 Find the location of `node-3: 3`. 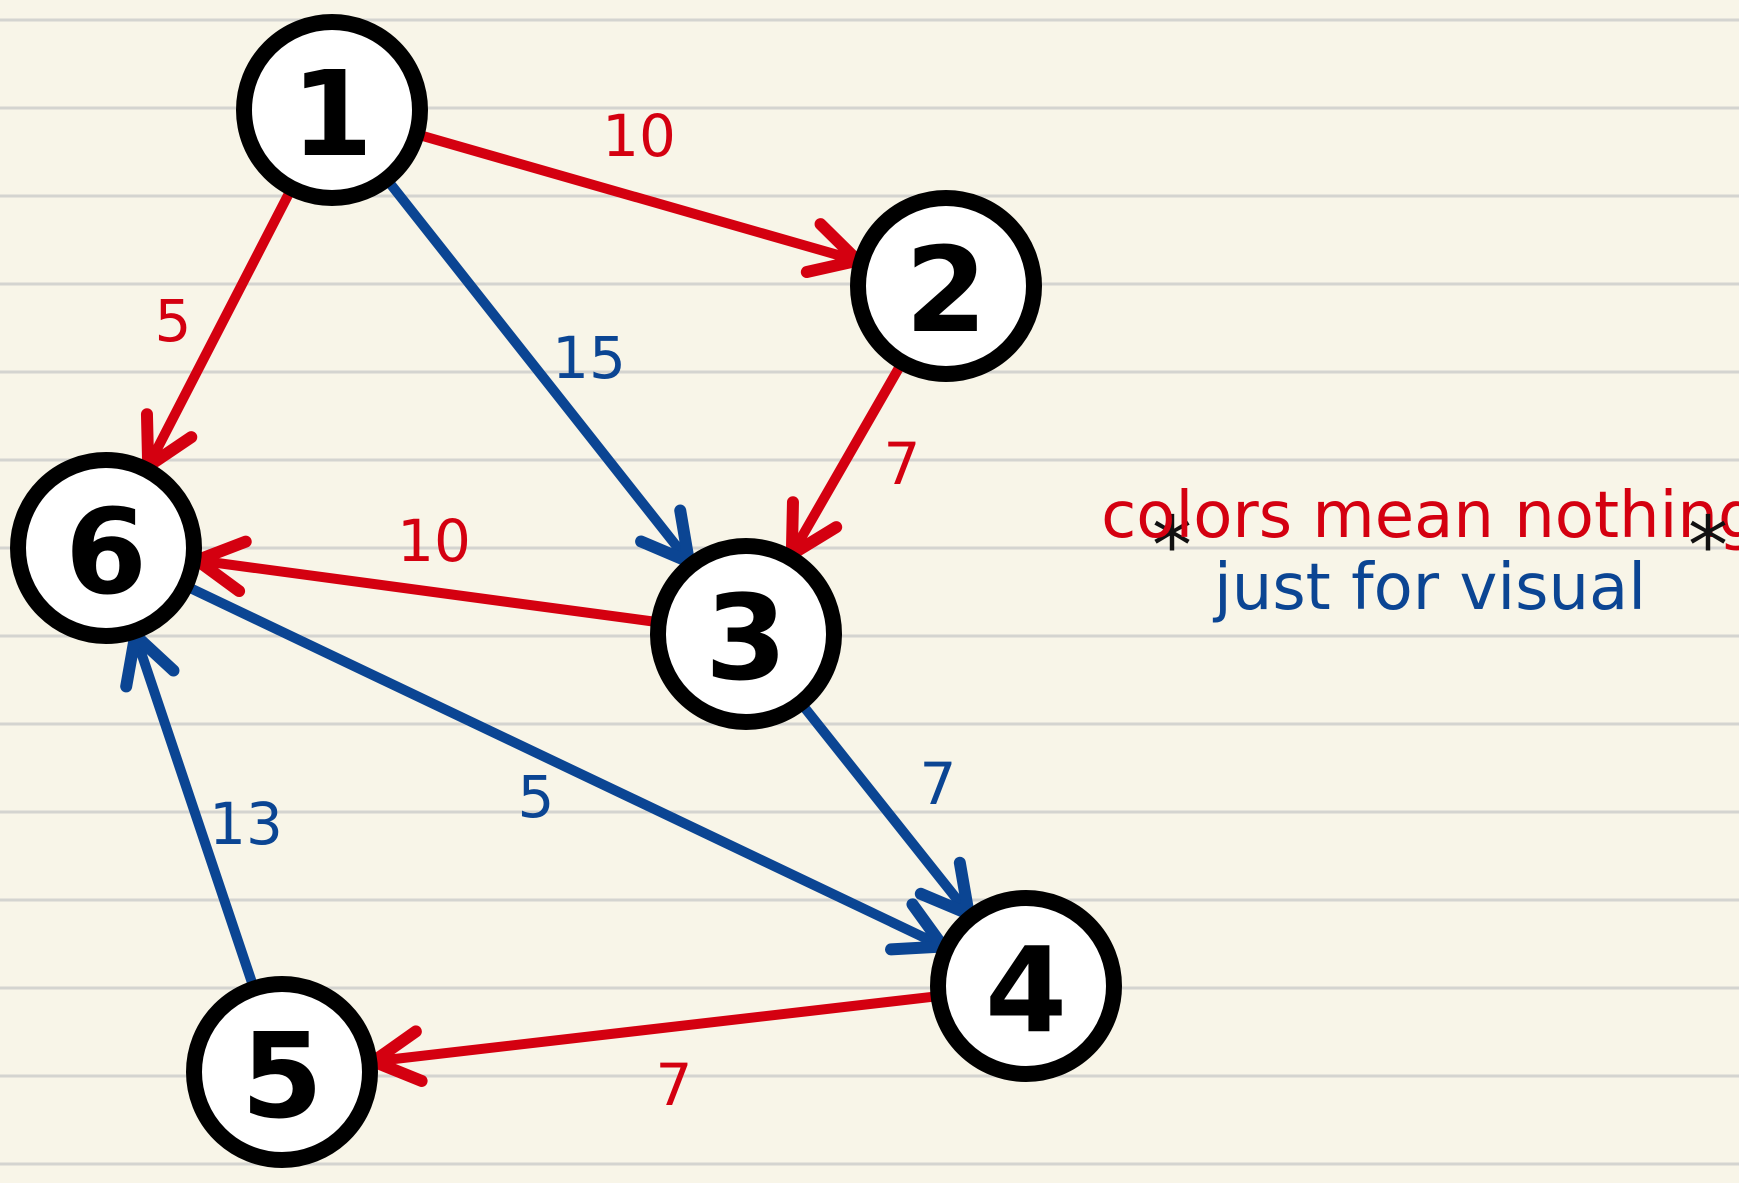

node-3: 3 is located at coordinates (746, 634).